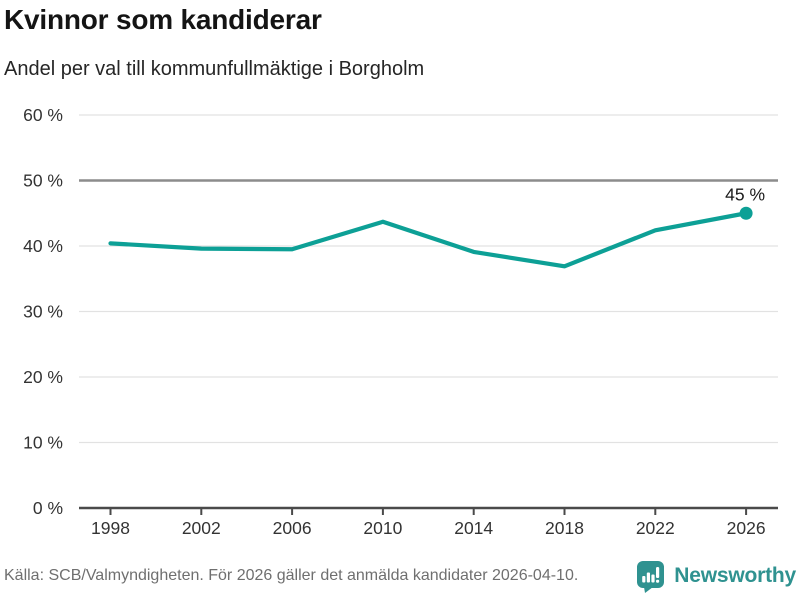  What do you see at coordinates (428, 240) in the screenshot?
I see `data-line` at bounding box center [428, 240].